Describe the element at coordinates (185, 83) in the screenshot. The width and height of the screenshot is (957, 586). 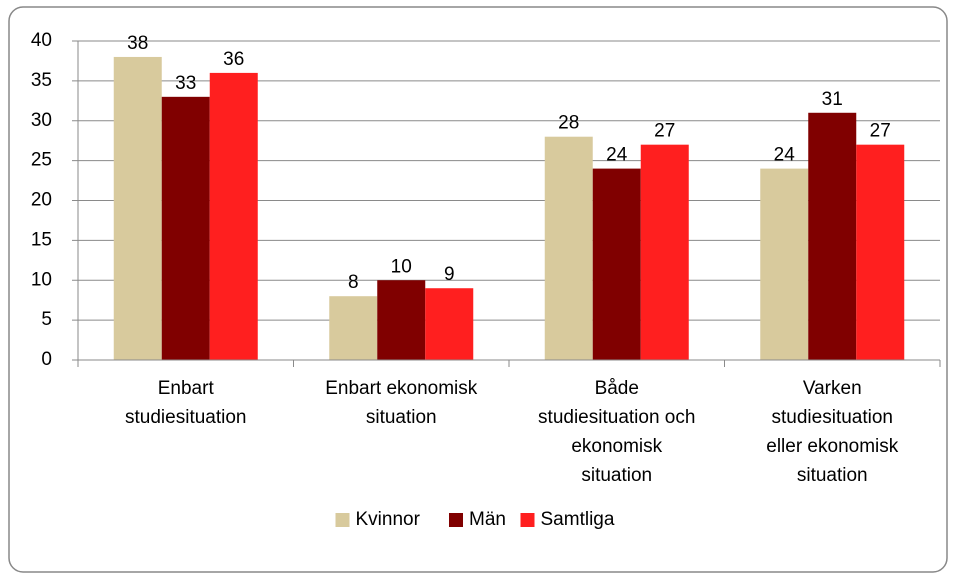
I see `data-label: 33` at that location.